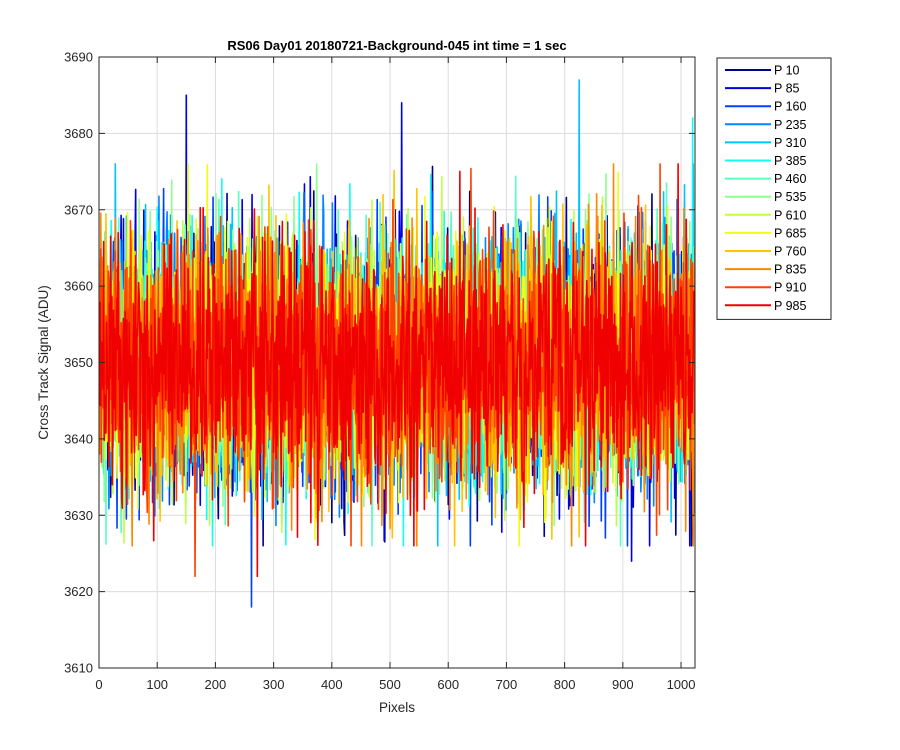 The image size is (900, 750). What do you see at coordinates (790, 125) in the screenshot?
I see `legend-entry: P 235` at bounding box center [790, 125].